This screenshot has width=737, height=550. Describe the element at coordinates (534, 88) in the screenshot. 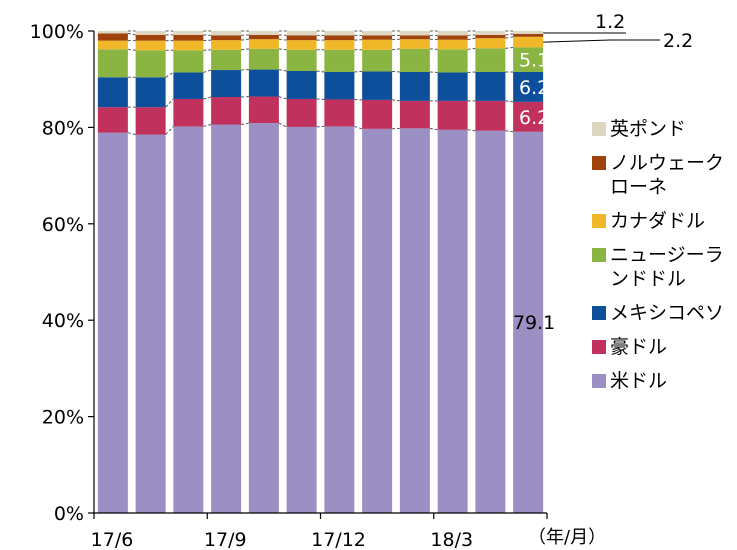

I see `data-label-mxn: 6.2` at that location.